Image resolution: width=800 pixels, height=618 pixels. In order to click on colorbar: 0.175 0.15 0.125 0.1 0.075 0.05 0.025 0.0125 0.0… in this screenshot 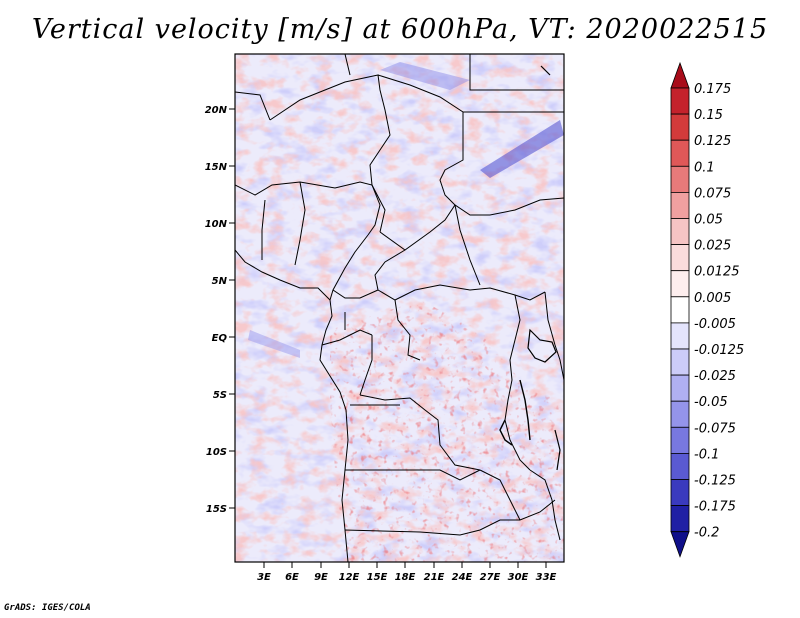, I will do `click(707, 309)`.